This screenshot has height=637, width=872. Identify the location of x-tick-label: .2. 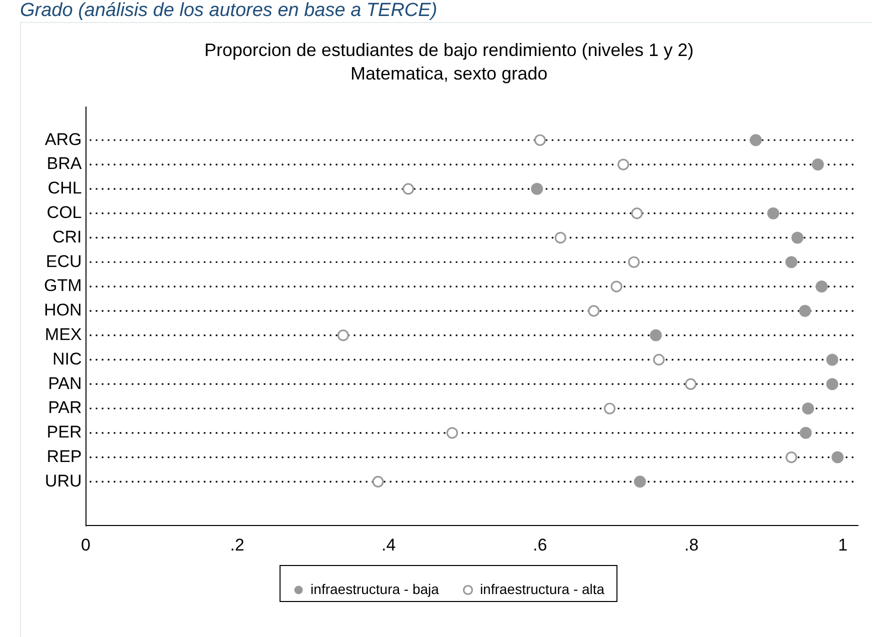
(237, 544).